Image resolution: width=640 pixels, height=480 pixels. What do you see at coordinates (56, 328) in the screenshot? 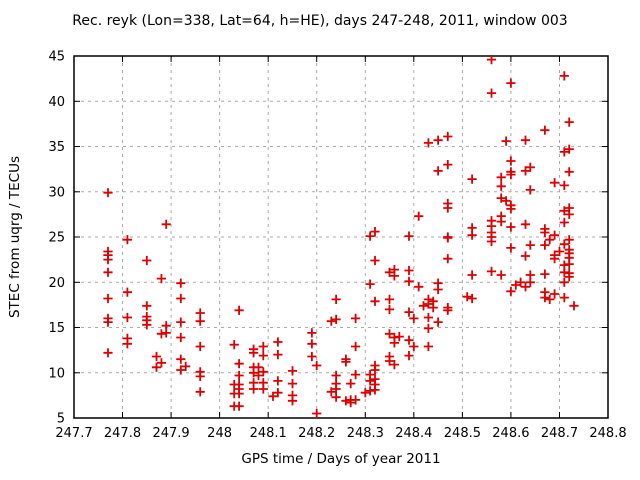
I see `y-tick-label: 15` at bounding box center [56, 328].